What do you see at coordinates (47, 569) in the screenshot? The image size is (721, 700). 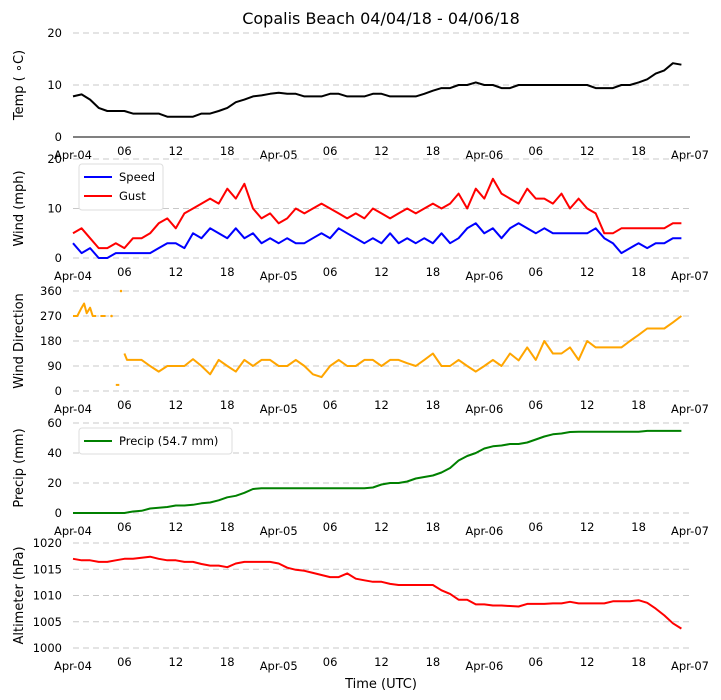 I see `y-tick-label: 1015` at bounding box center [47, 569].